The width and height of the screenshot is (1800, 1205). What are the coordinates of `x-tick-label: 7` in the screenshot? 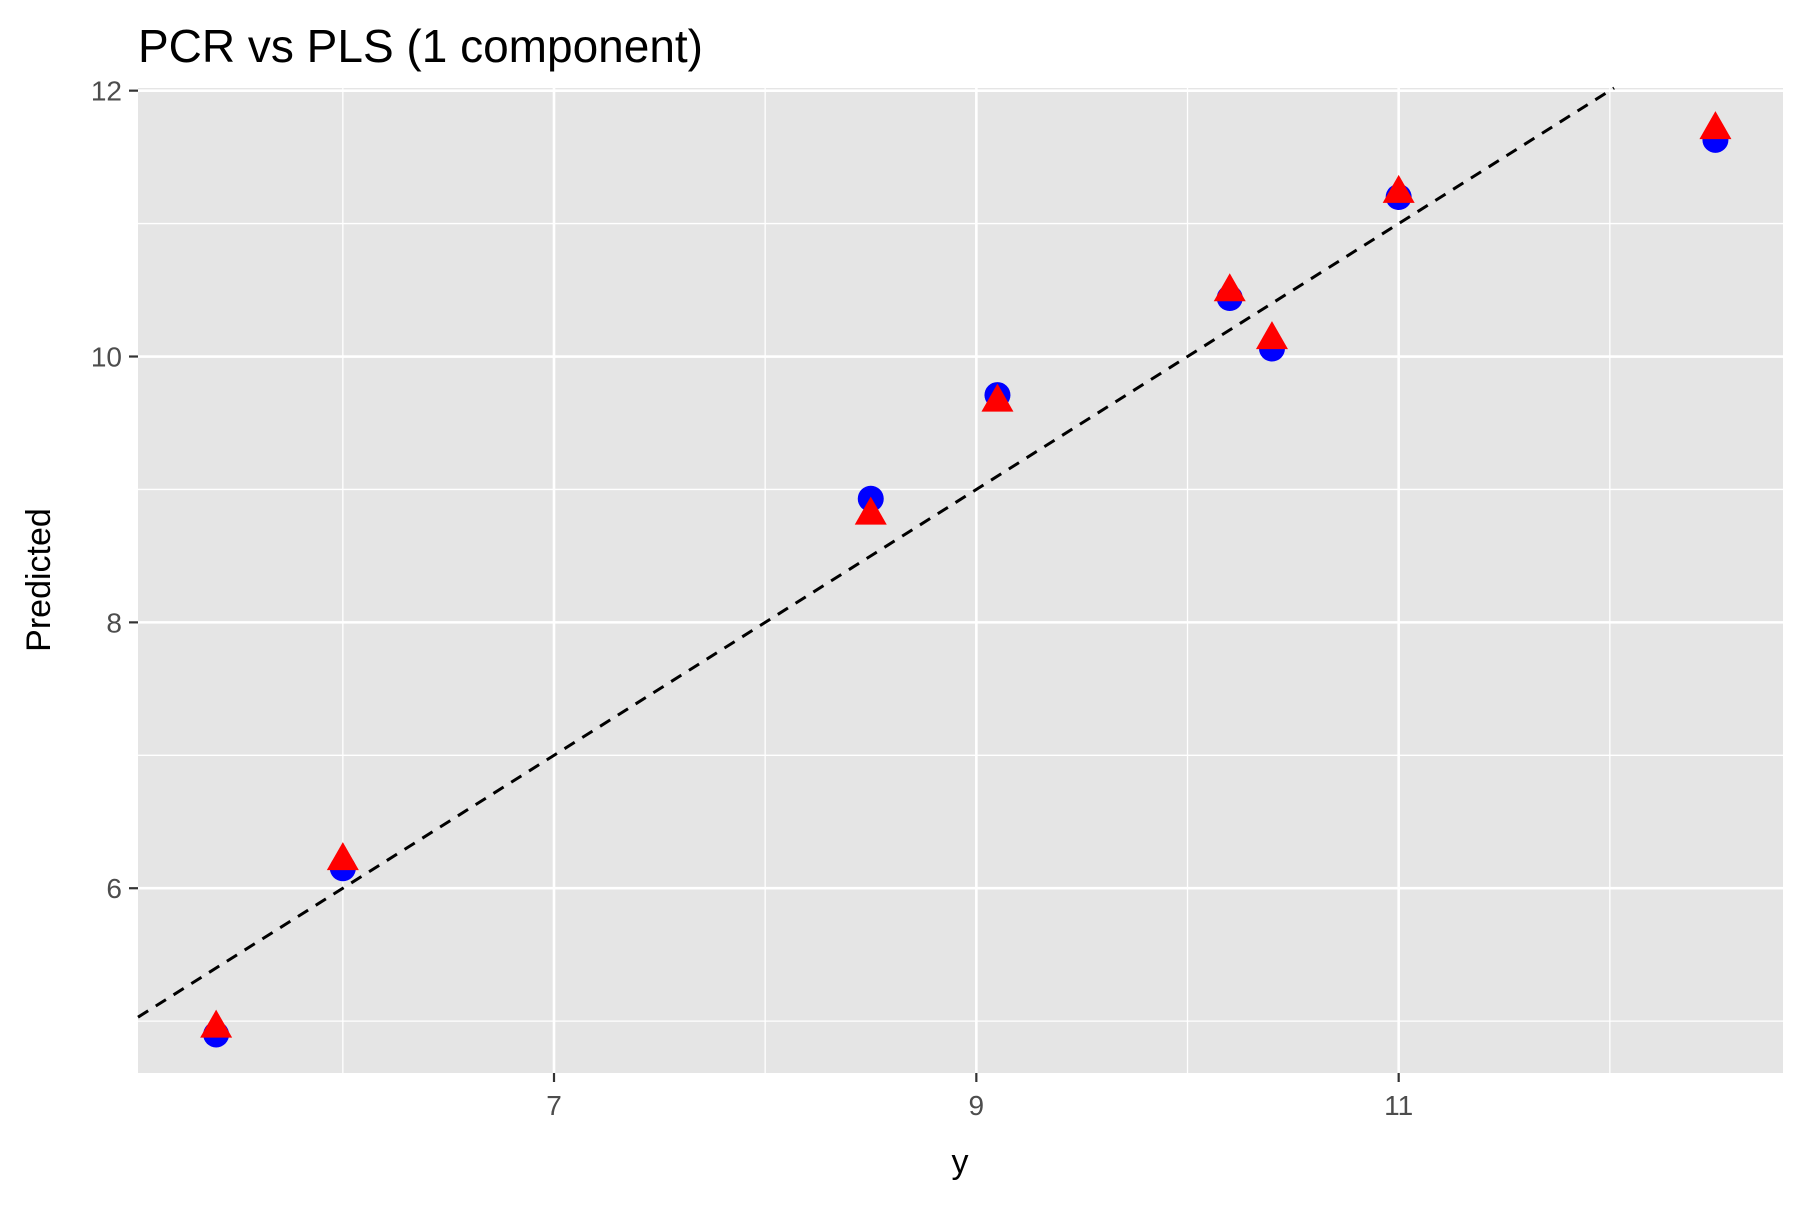 It's located at (554, 1105).